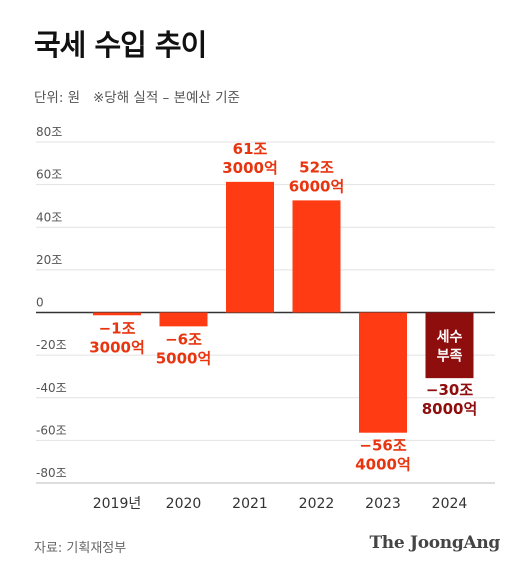  Describe the element at coordinates (117, 314) in the screenshot. I see `bar-2019년` at that location.